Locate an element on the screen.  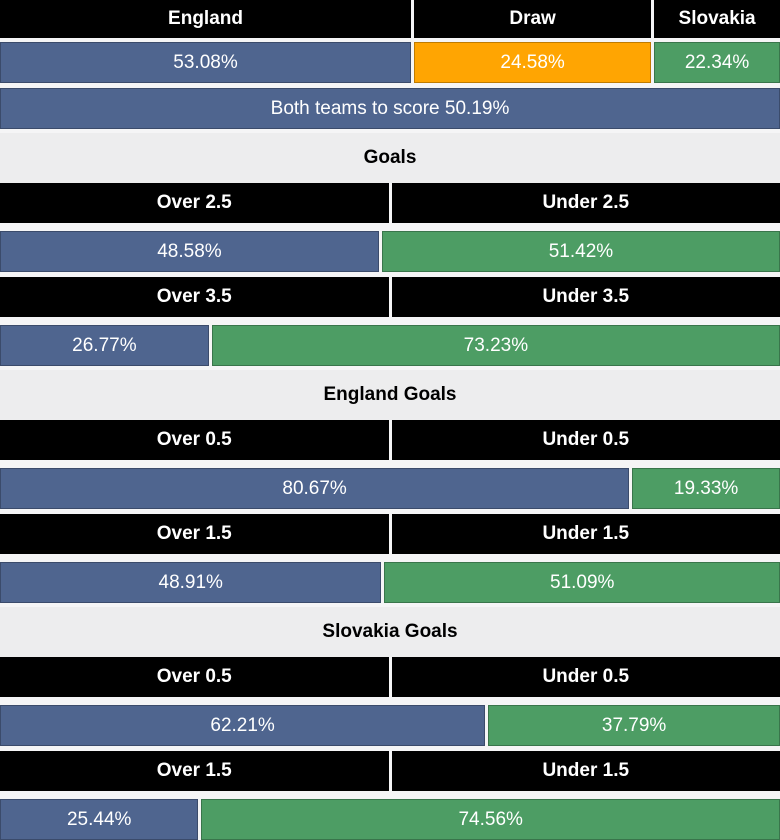
under-3-5-segment: 73.23% is located at coordinates (496, 345).